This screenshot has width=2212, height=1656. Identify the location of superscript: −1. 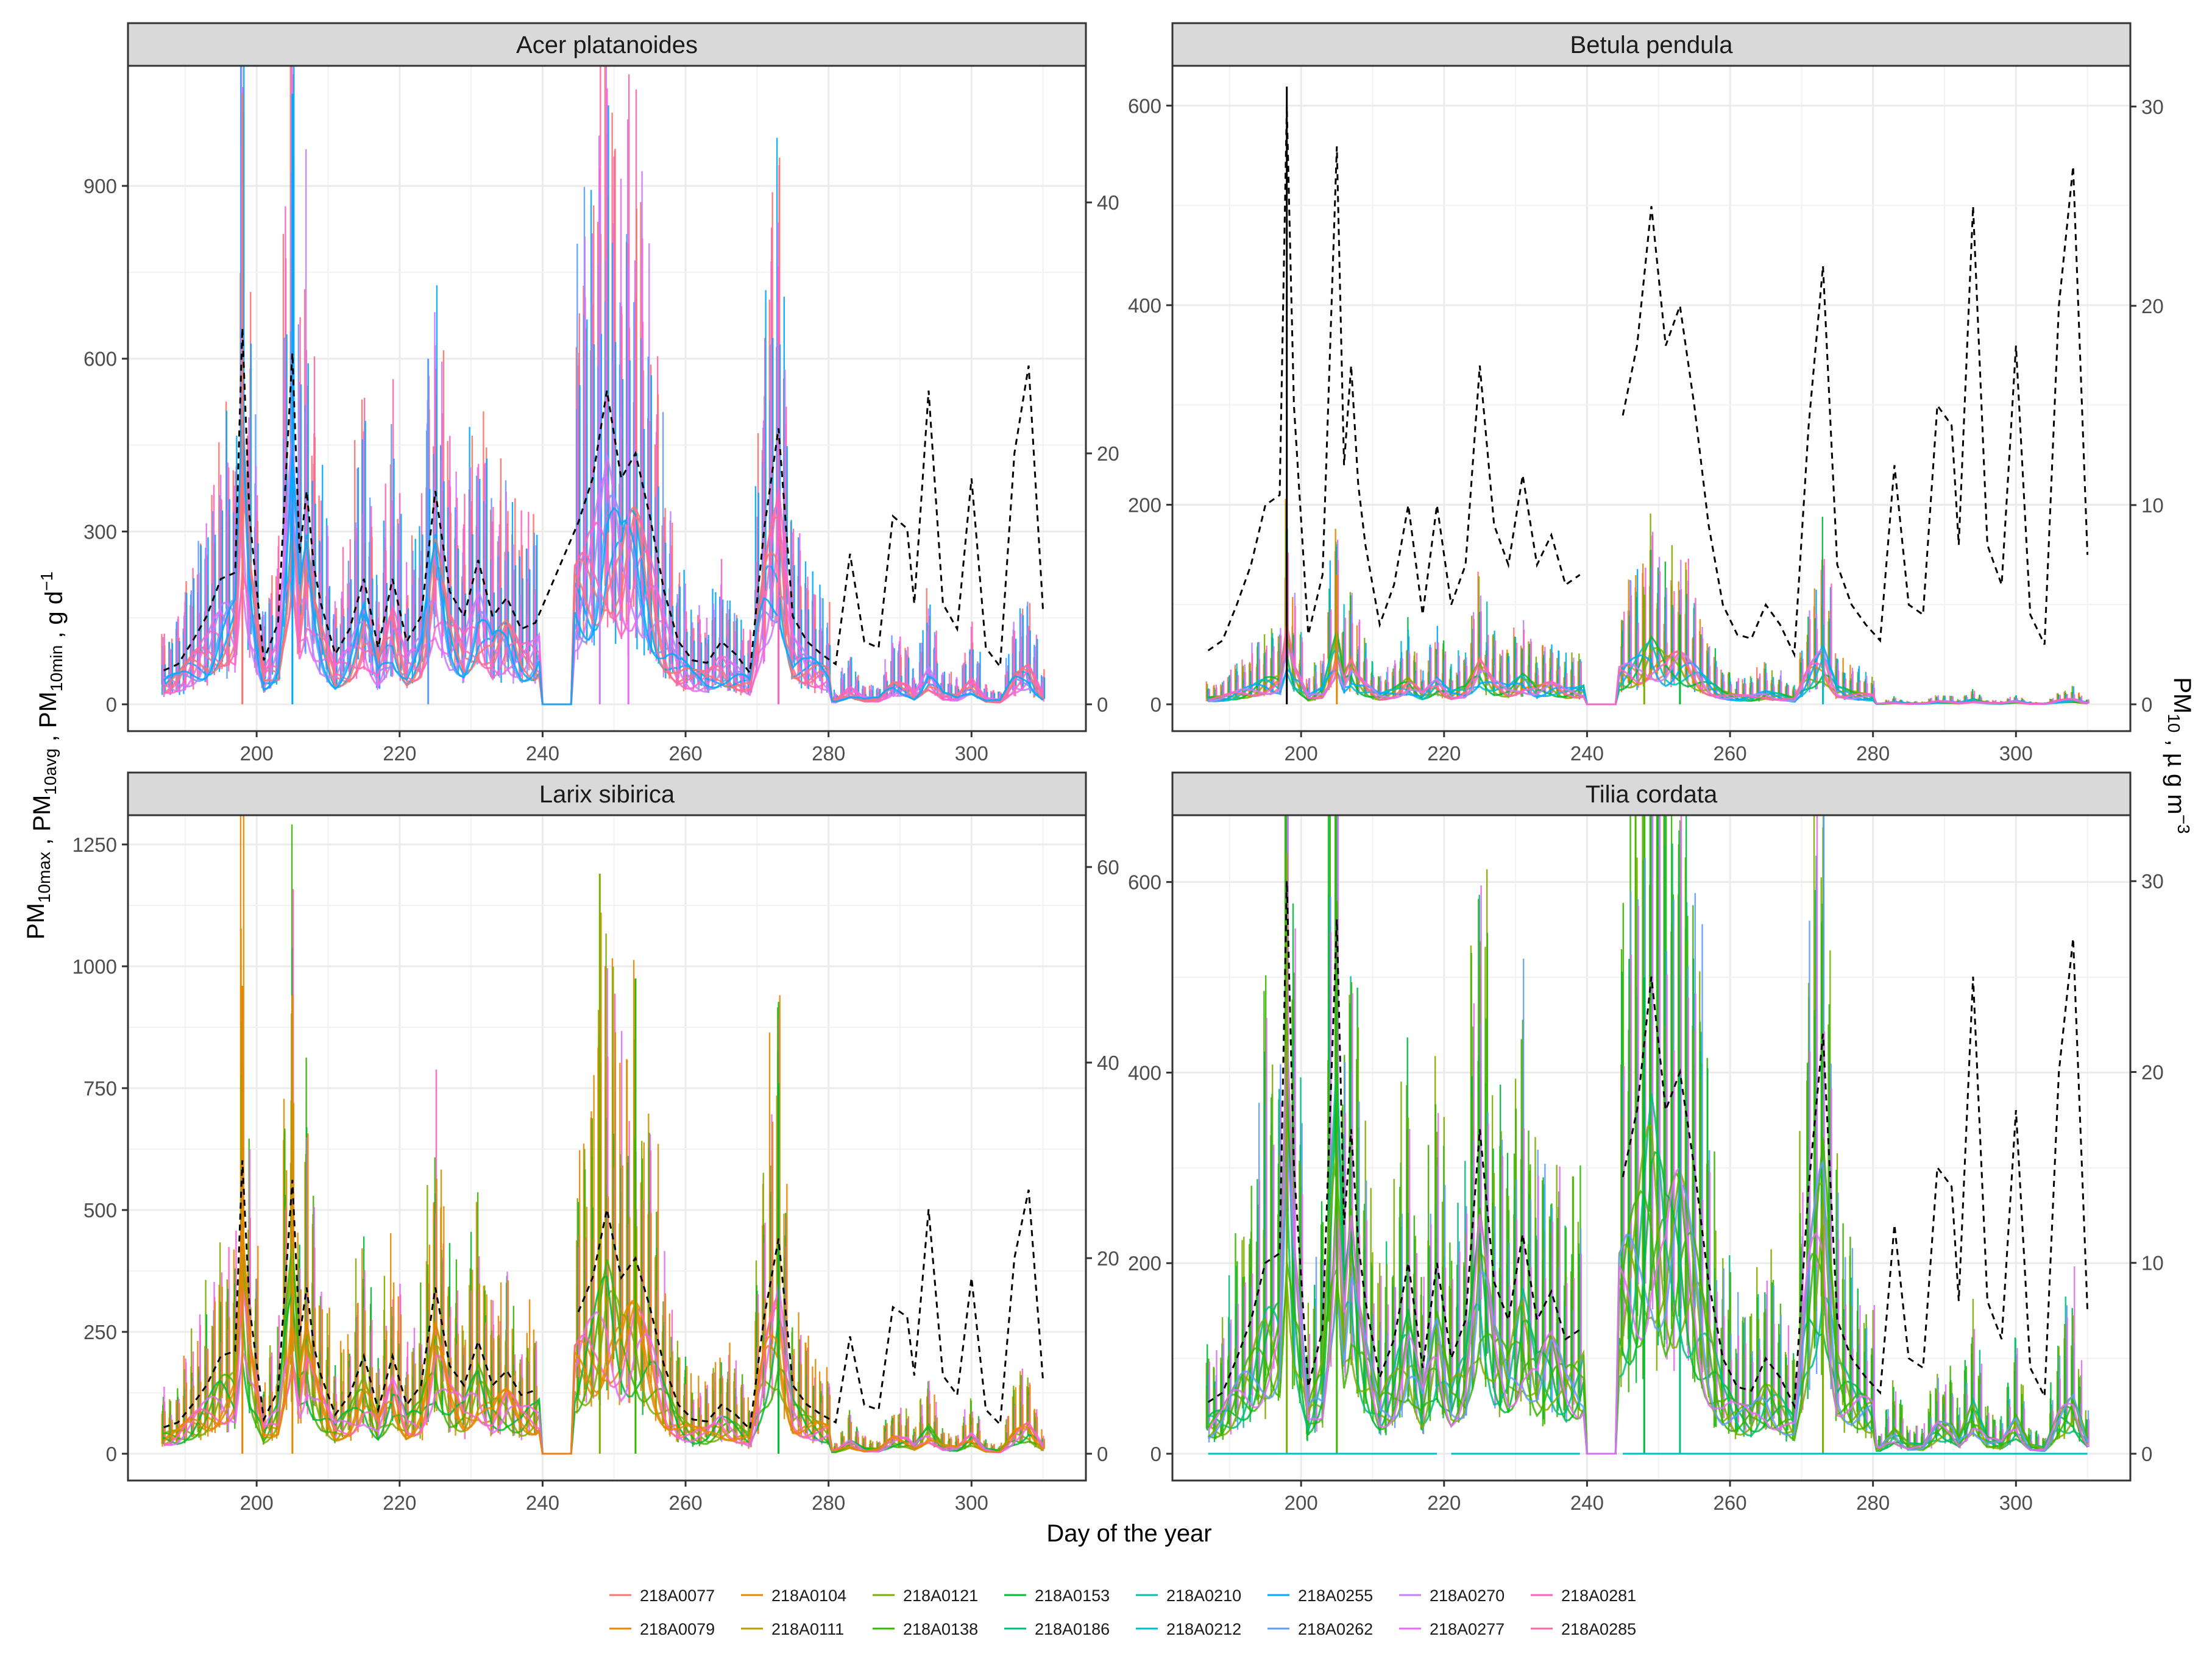
(46, 581).